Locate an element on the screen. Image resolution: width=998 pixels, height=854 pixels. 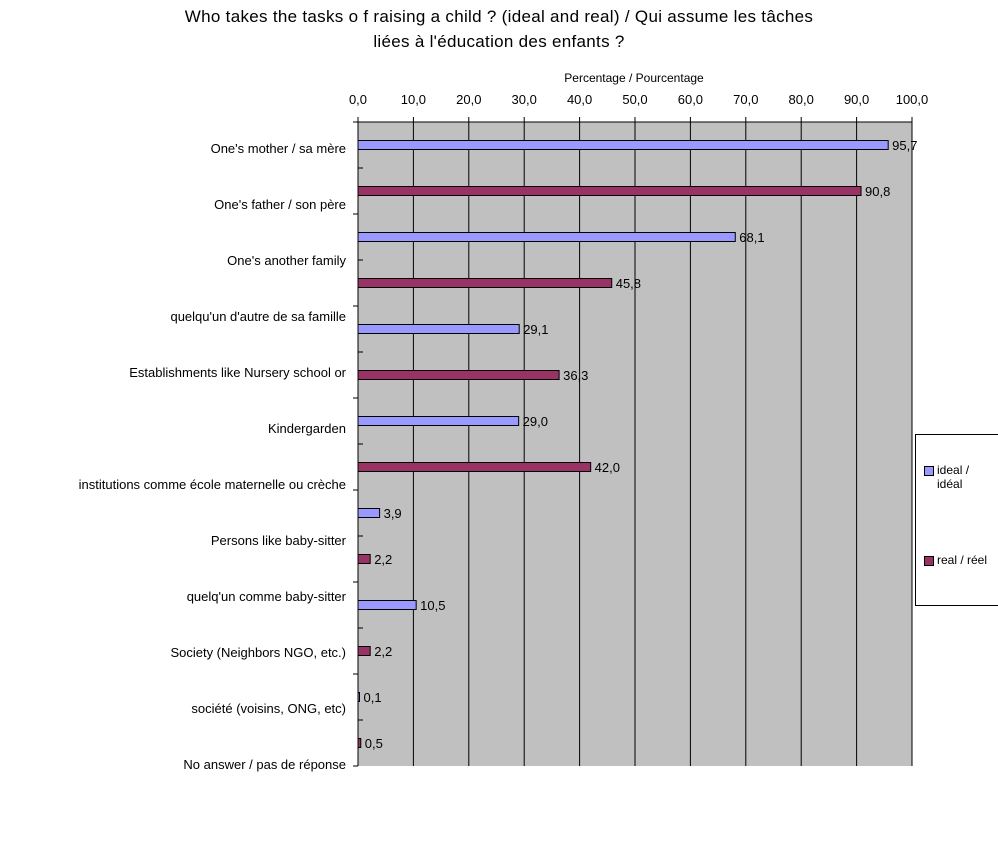
category-label: Establishments like Nursery school or is located at coordinates (237, 372).